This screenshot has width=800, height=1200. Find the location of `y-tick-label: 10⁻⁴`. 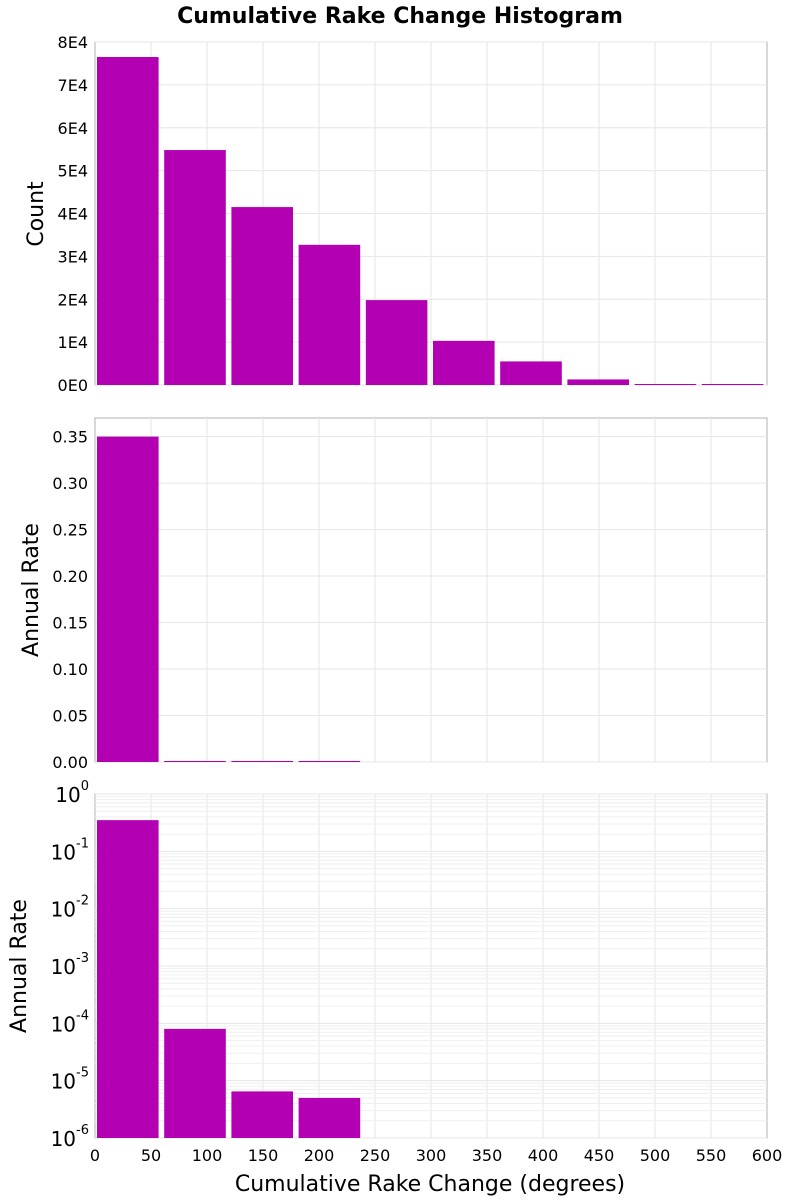

y-tick-label: 10⁻⁴ is located at coordinates (70, 1022).